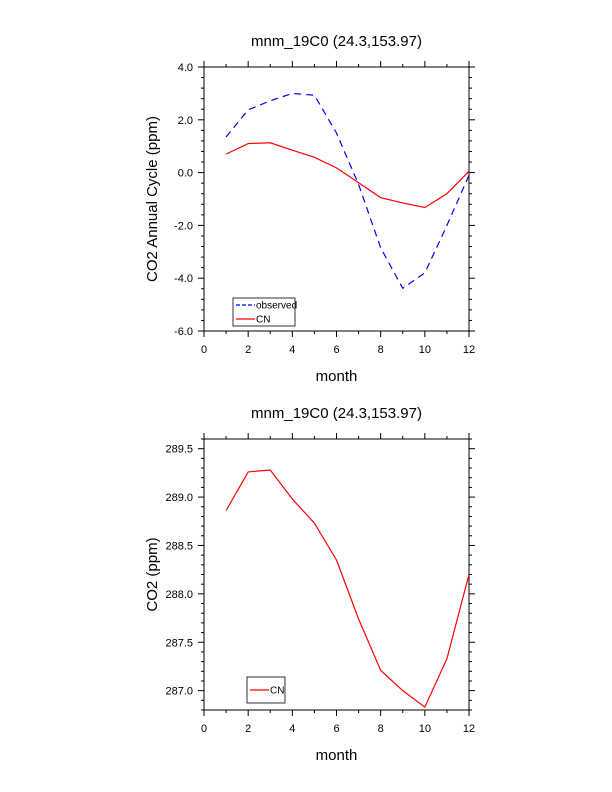  Describe the element at coordinates (185, 174) in the screenshot. I see `y-tick-label: 0.0` at that location.